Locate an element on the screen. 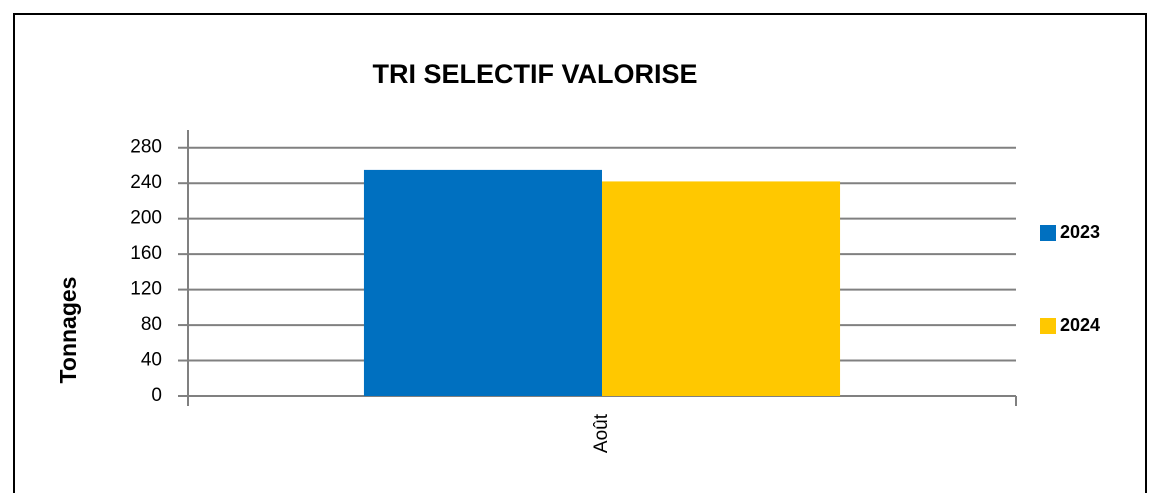  y-tick-label: 200 is located at coordinates (146, 218).